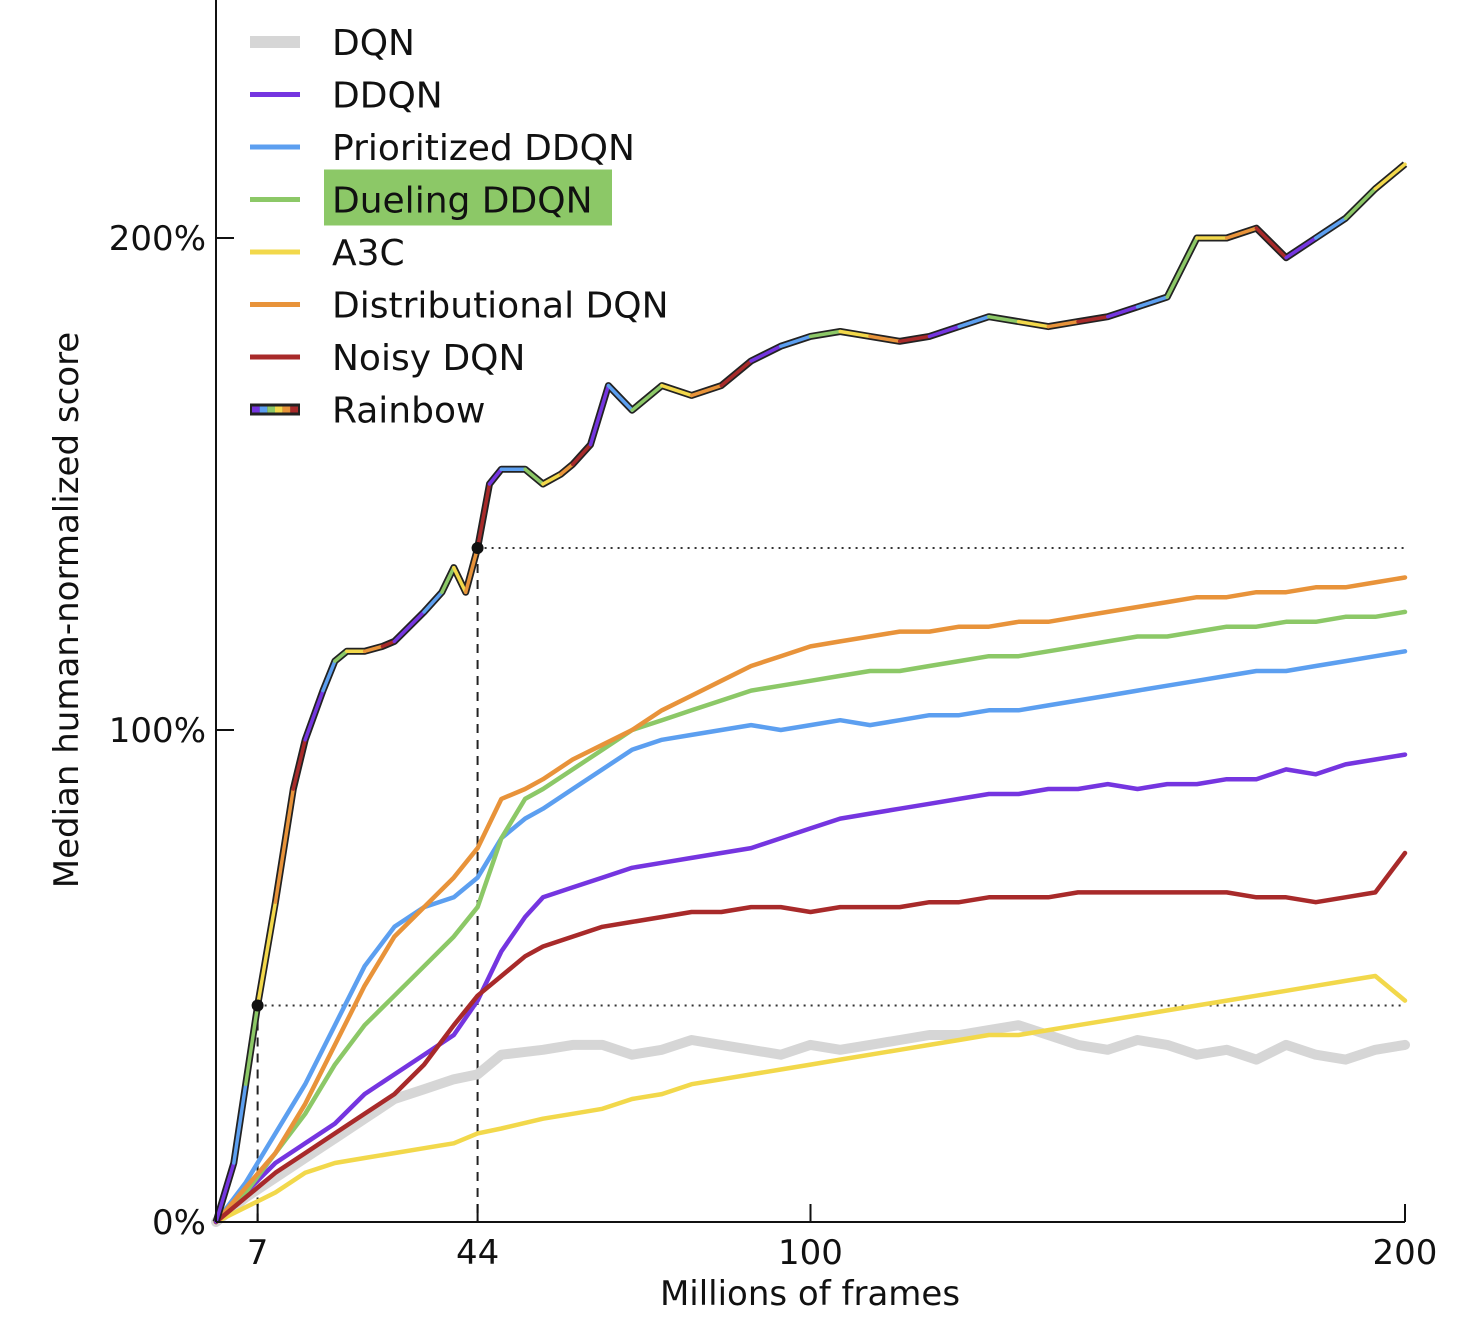  What do you see at coordinates (477, 1253) in the screenshot?
I see `x-tick-label: 44` at bounding box center [477, 1253].